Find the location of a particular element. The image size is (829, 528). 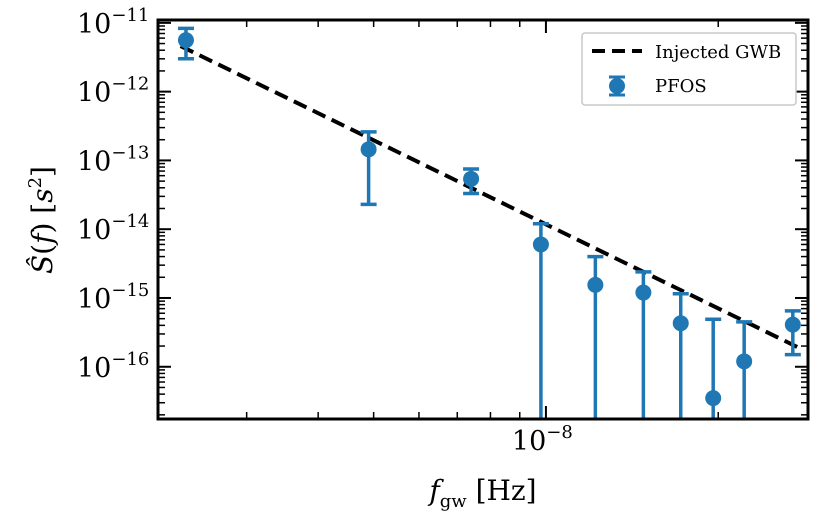

legend-errorbar-marker is located at coordinates (617, 86).